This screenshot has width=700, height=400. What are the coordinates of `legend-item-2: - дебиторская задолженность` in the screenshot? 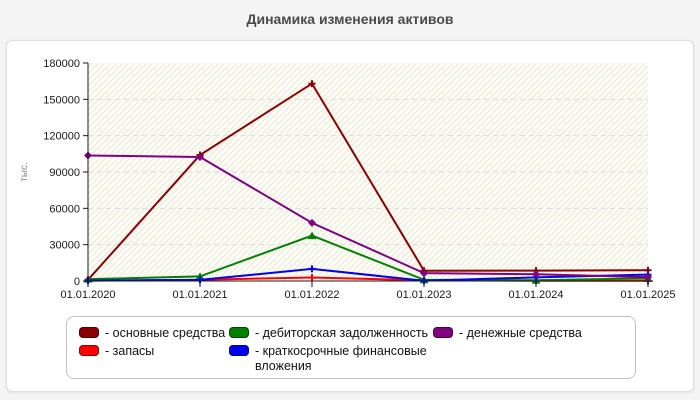 It's located at (331, 333).